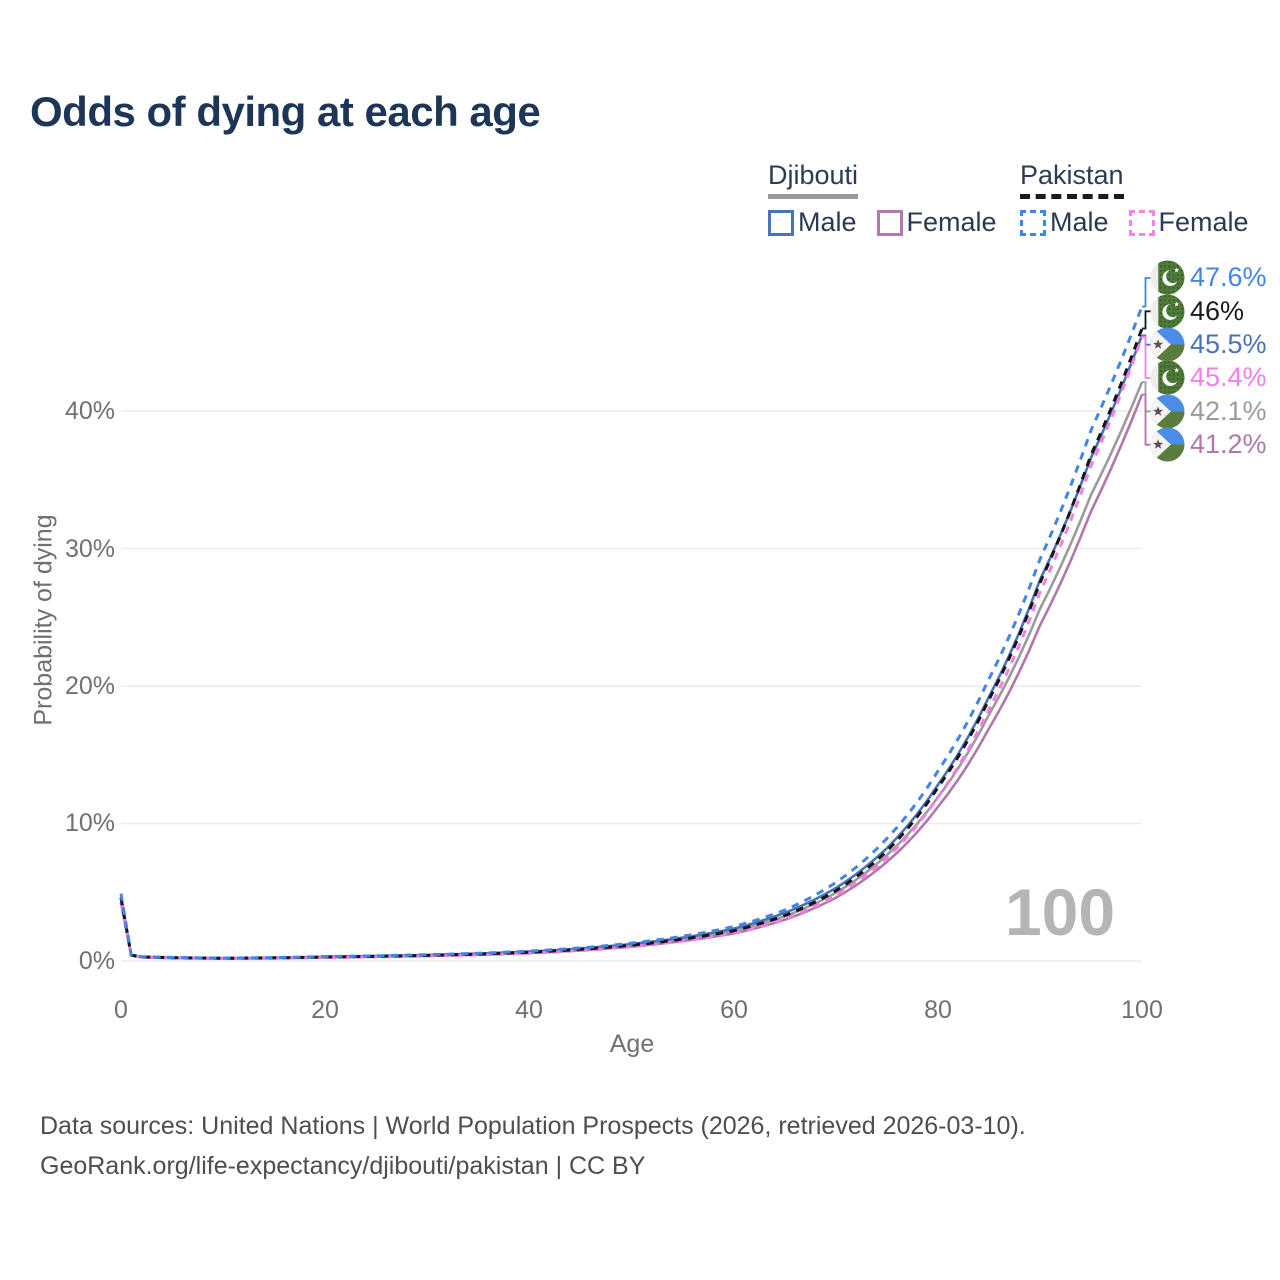 This screenshot has width=1280, height=1280. I want to click on x-tick-60: 60, so click(734, 1010).